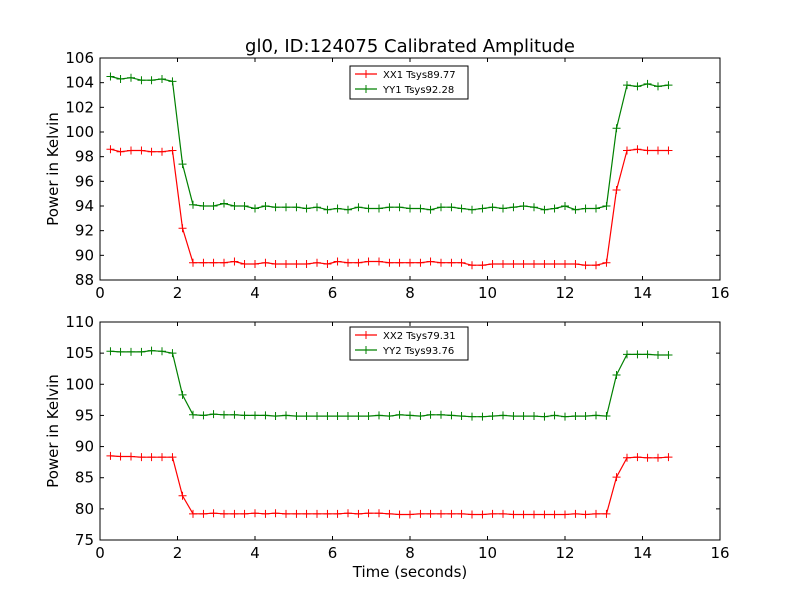 This screenshot has height=604, width=800. What do you see at coordinates (79, 322) in the screenshot?
I see `y-tick-label: 110` at bounding box center [79, 322].